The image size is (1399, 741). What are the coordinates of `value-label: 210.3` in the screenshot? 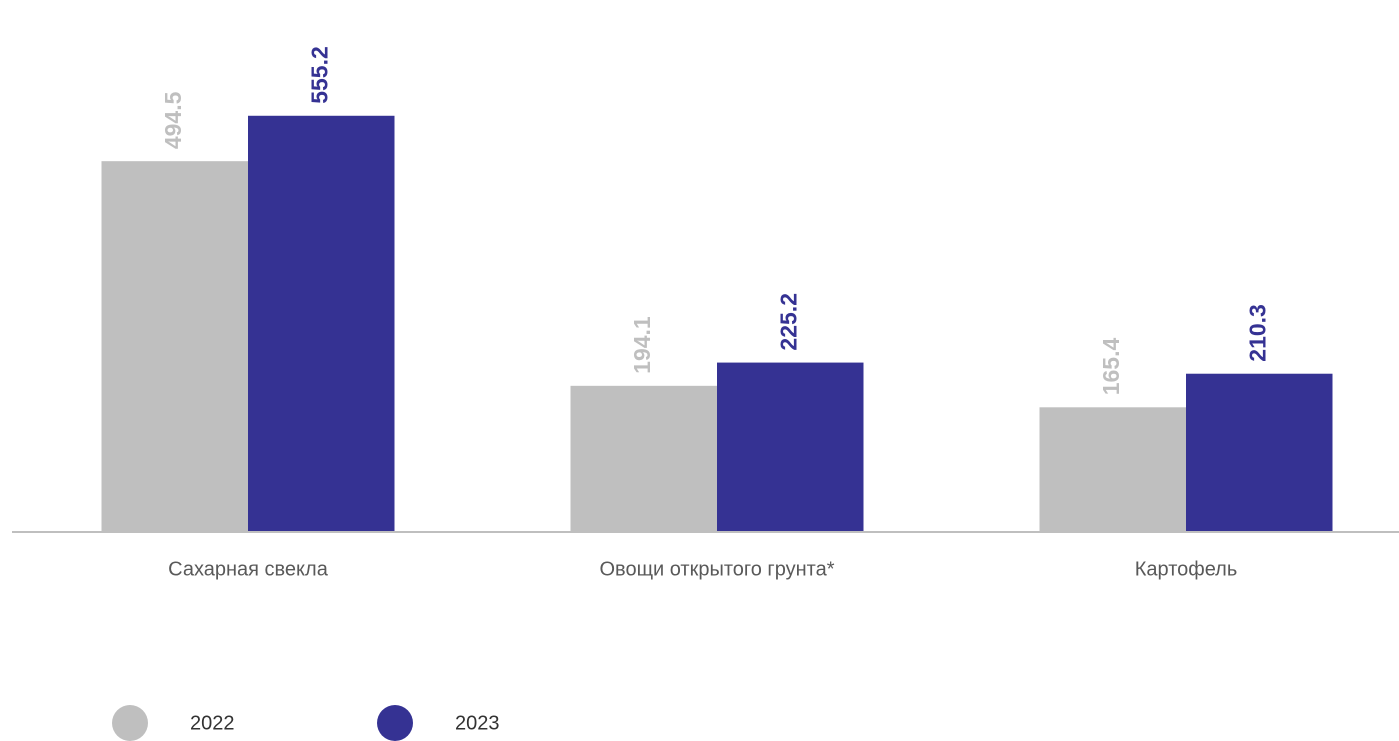 It's located at (1257, 333).